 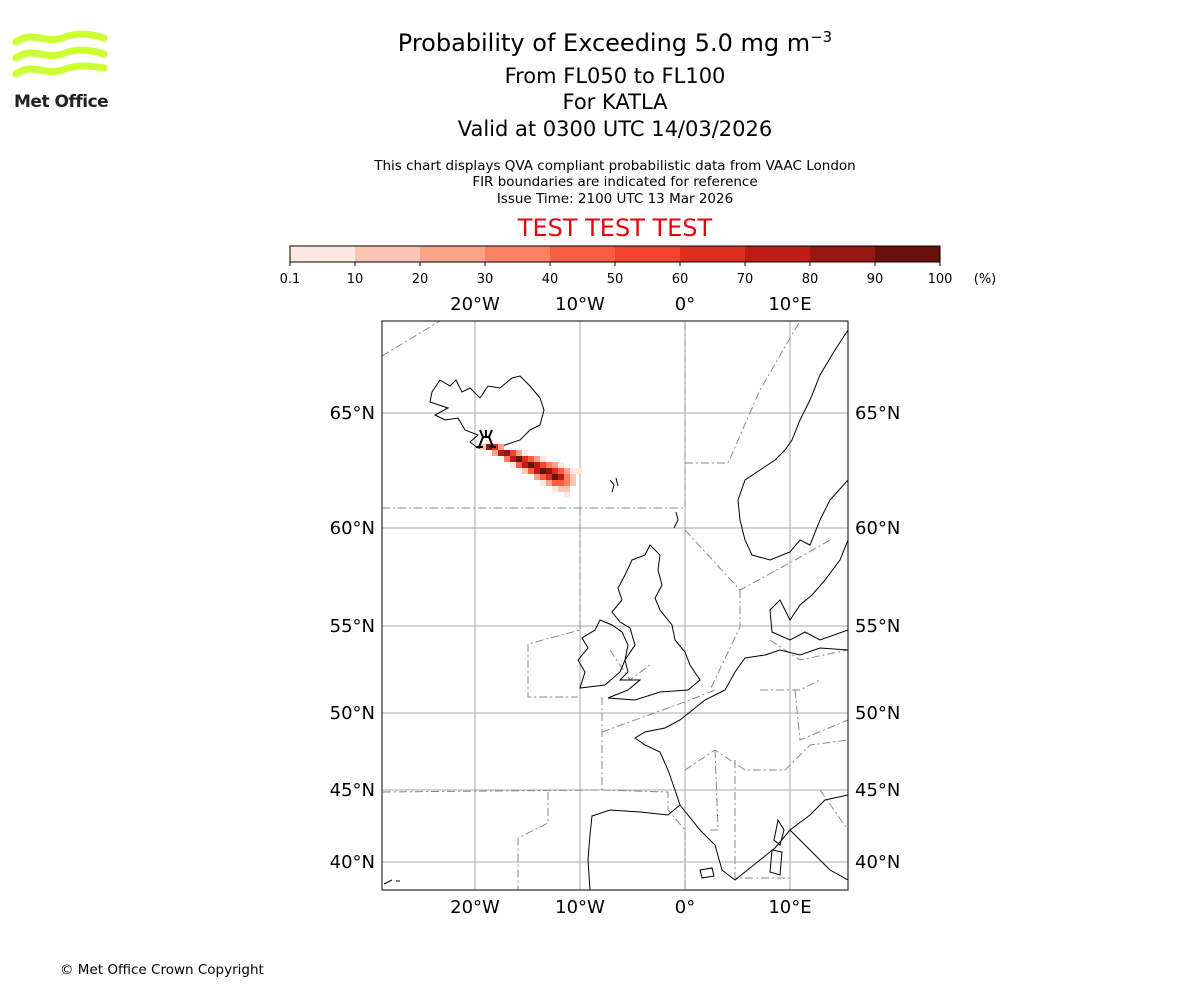 What do you see at coordinates (789, 907) in the screenshot?
I see `lon-label-bottom: 10°E` at bounding box center [789, 907].